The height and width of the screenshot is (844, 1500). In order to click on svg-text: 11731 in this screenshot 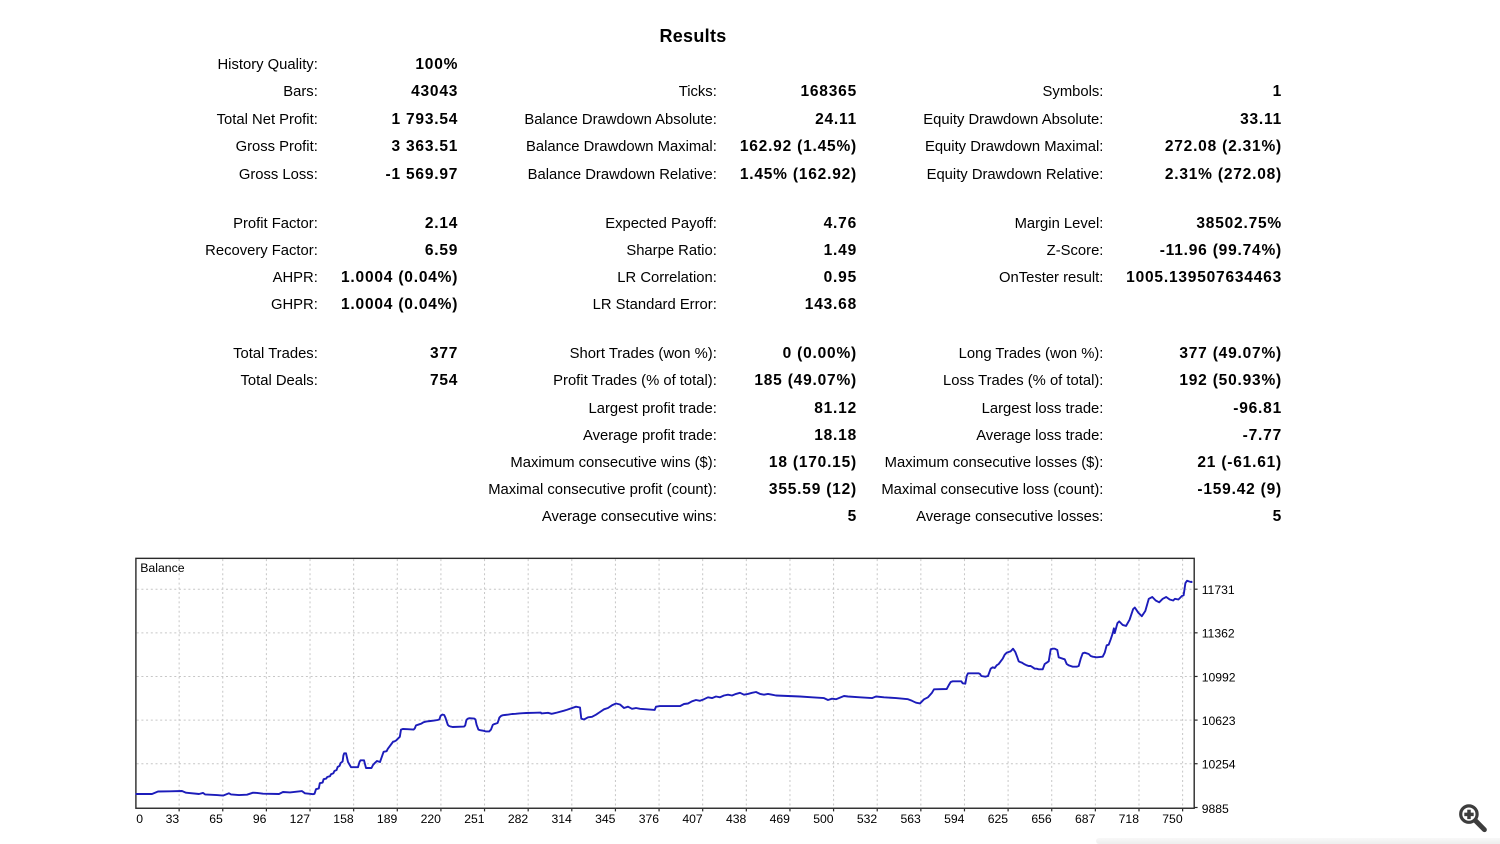, I will do `click(1218, 590)`.